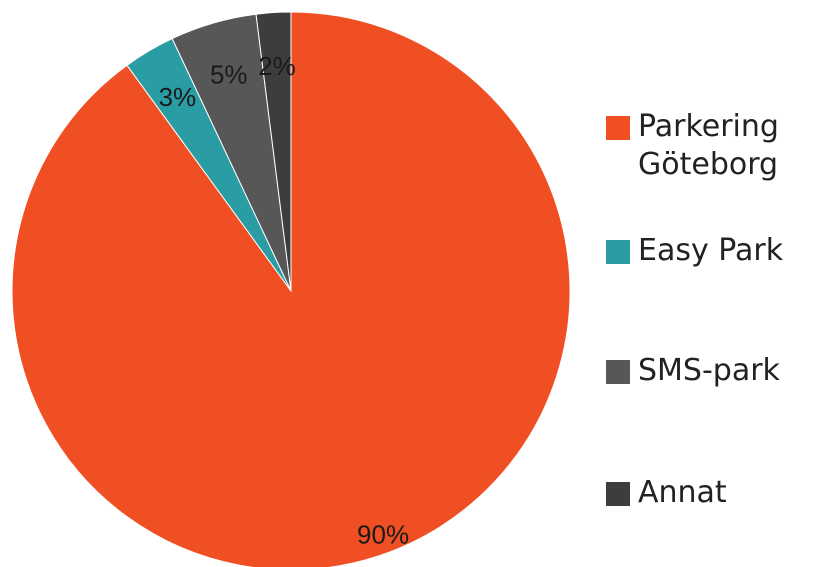 The image size is (818, 567). What do you see at coordinates (277, 66) in the screenshot?
I see `data-label-annat: 2%` at bounding box center [277, 66].